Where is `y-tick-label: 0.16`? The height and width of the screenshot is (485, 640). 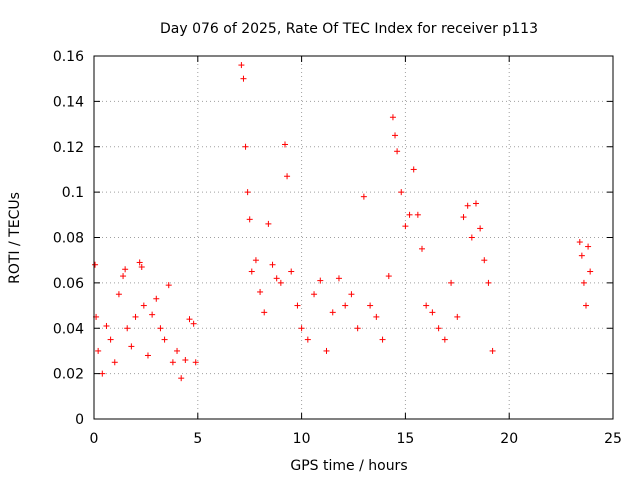
y-tick-label: 0.16 is located at coordinates (68, 57).